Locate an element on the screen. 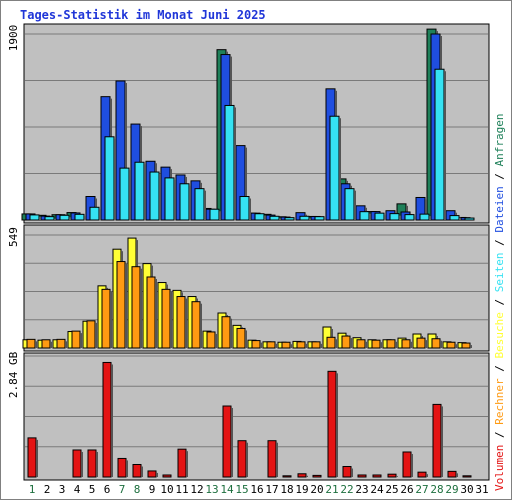 The height and width of the screenshot is (500, 512). x-tick-label-day-13: 13 is located at coordinates (211, 489).